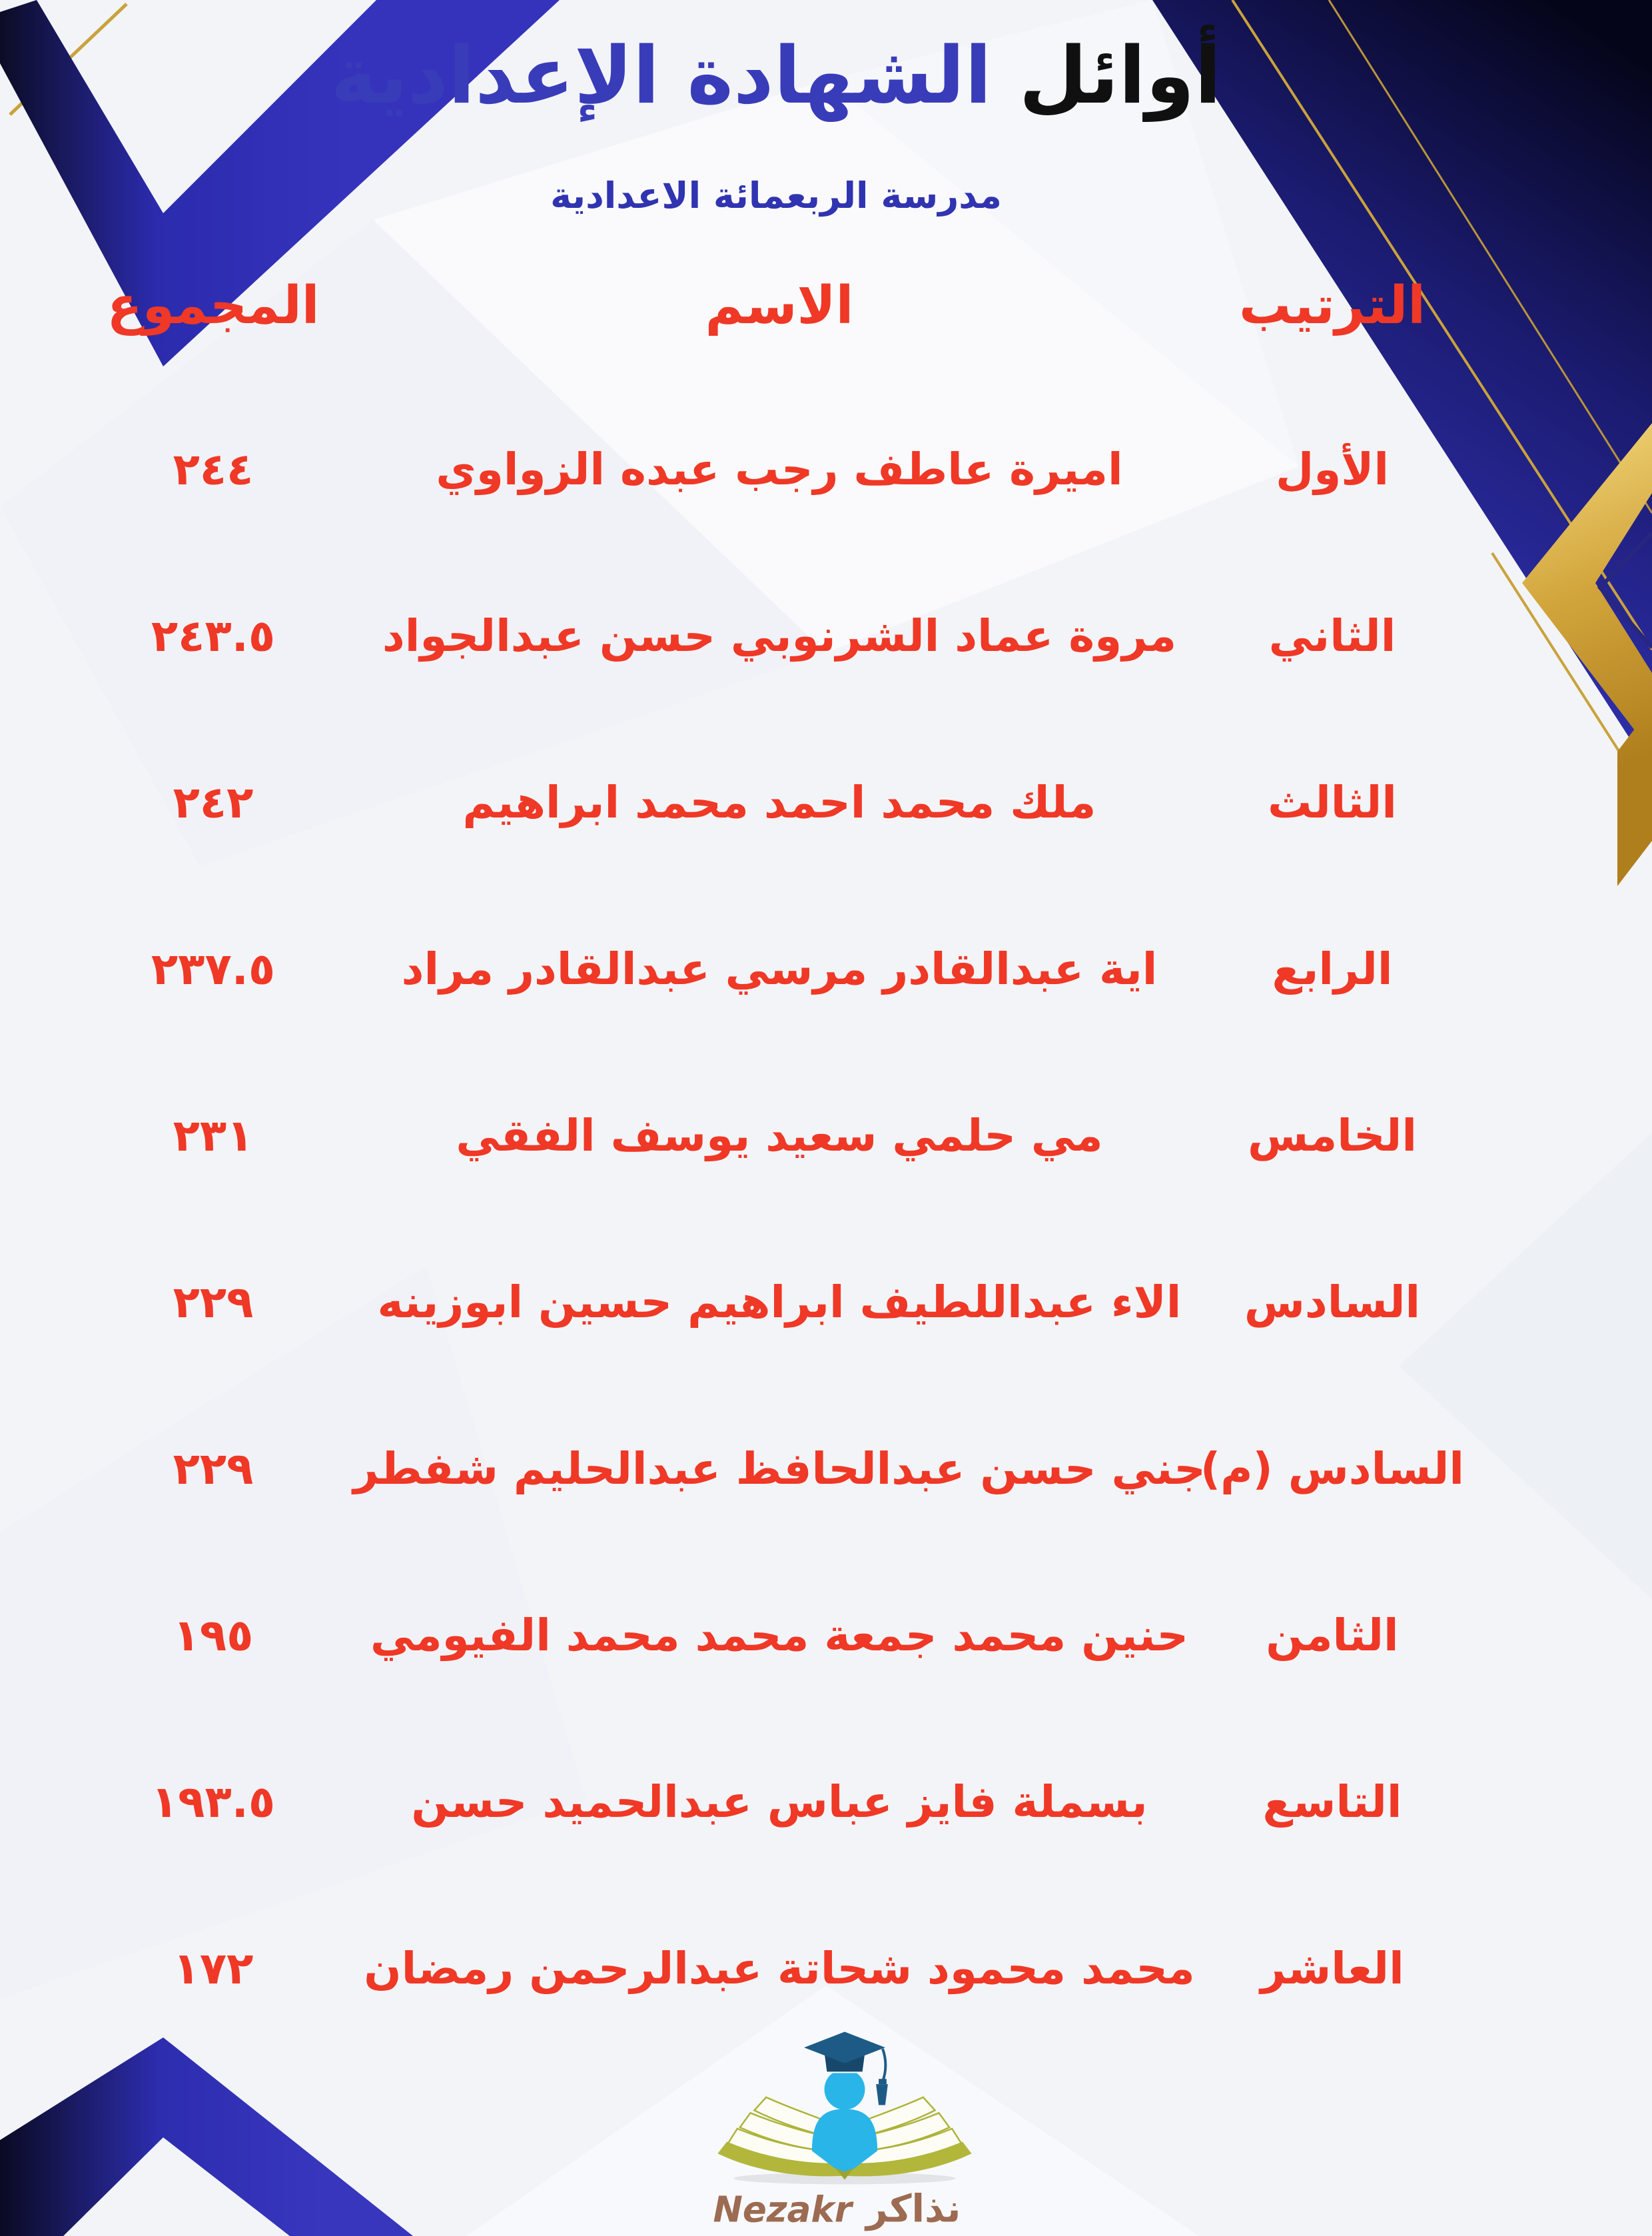 Image resolution: width=1652 pixels, height=2236 pixels. Describe the element at coordinates (779, 469) in the screenshot. I see `name-cell: اميرة عاطف رجب عبده الزواوي` at that location.